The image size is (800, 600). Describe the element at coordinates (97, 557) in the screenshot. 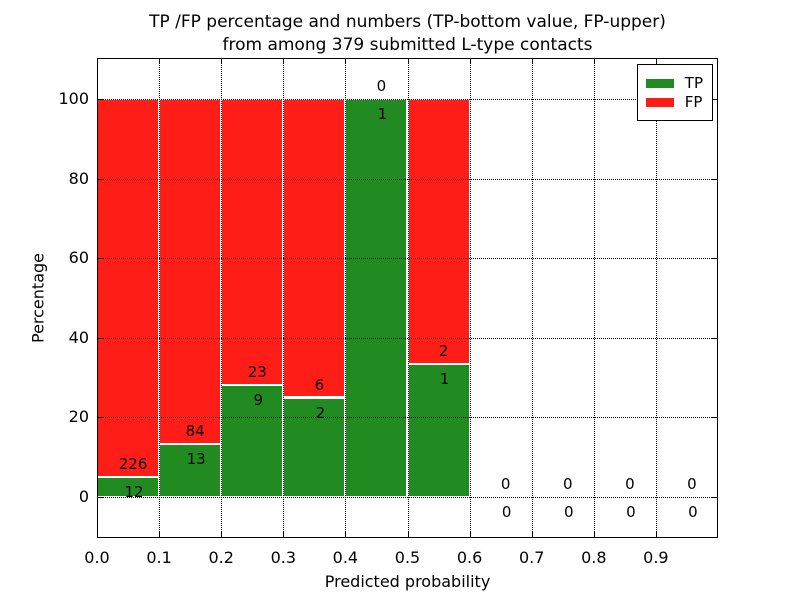

I see `x-tick-label: 0.0` at that location.